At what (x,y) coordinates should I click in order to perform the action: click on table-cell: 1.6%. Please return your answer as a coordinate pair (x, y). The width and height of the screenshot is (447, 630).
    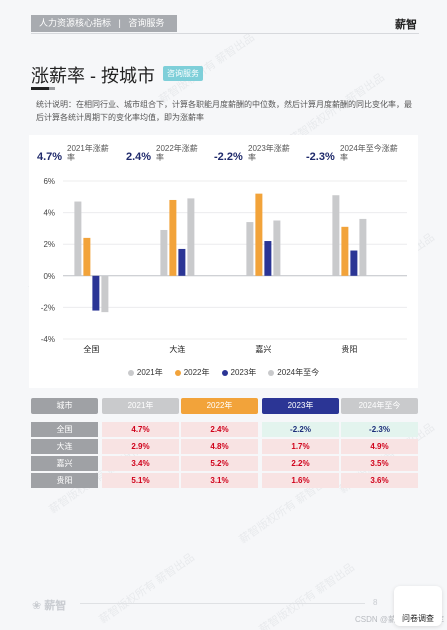
    Looking at the image, I should click on (300, 480).